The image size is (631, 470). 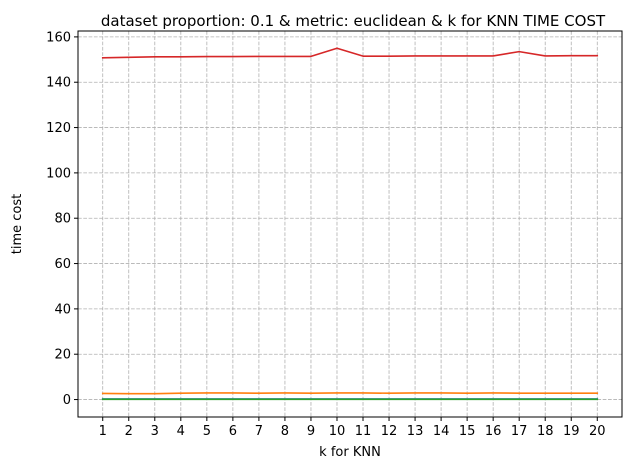 What do you see at coordinates (62, 309) in the screenshot?
I see `y-tick-label: 40` at bounding box center [62, 309].